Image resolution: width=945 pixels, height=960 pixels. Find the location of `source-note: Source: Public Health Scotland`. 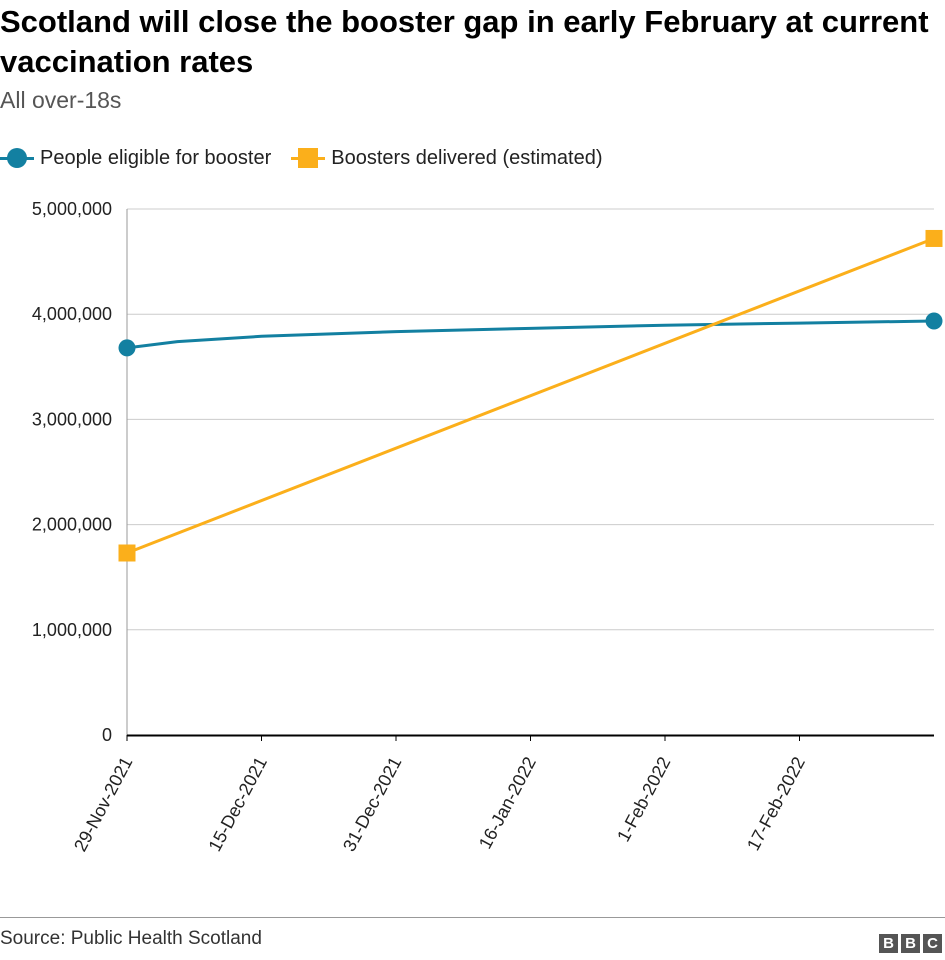

source-note: Source: Public Health Scotland is located at coordinates (131, 938).